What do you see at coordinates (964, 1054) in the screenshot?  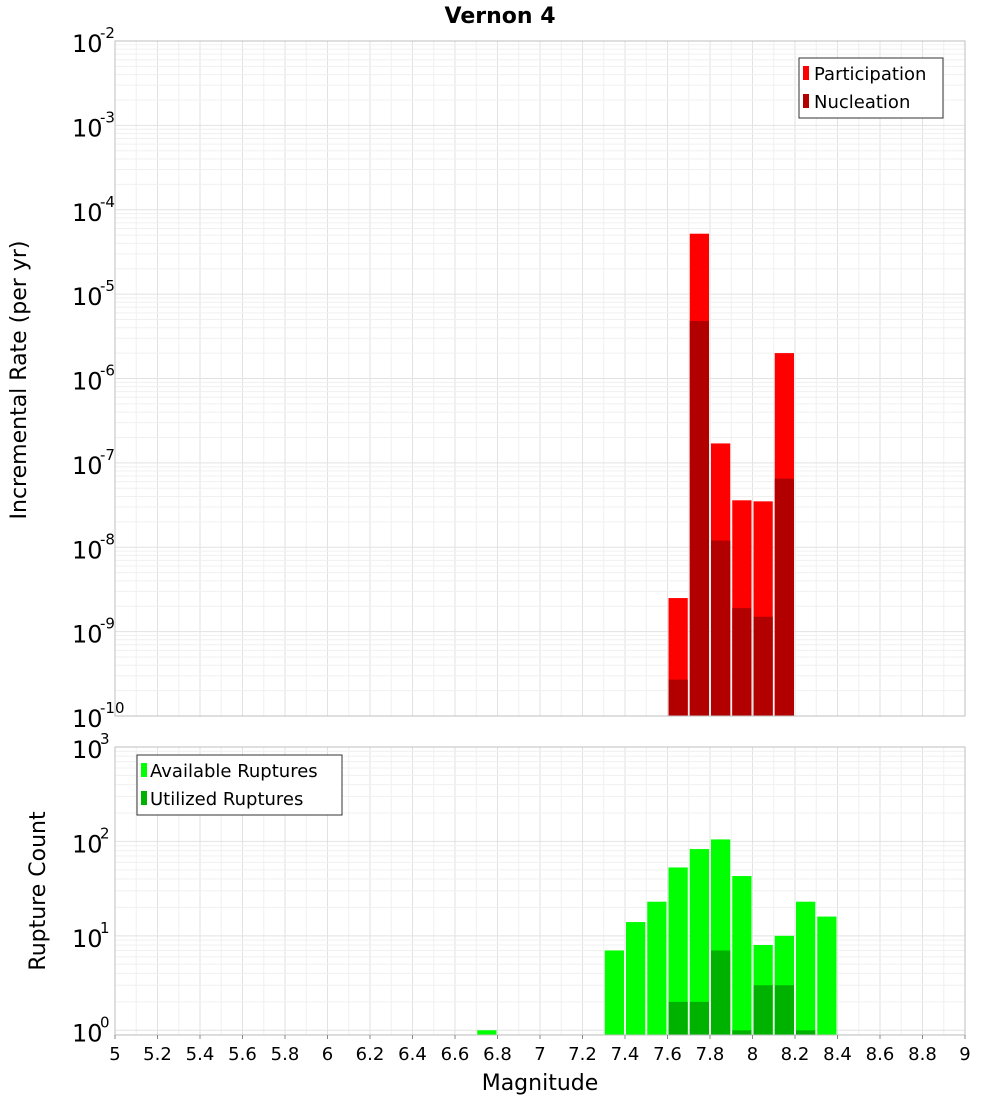 I see `x-tick-label: 9` at bounding box center [964, 1054].